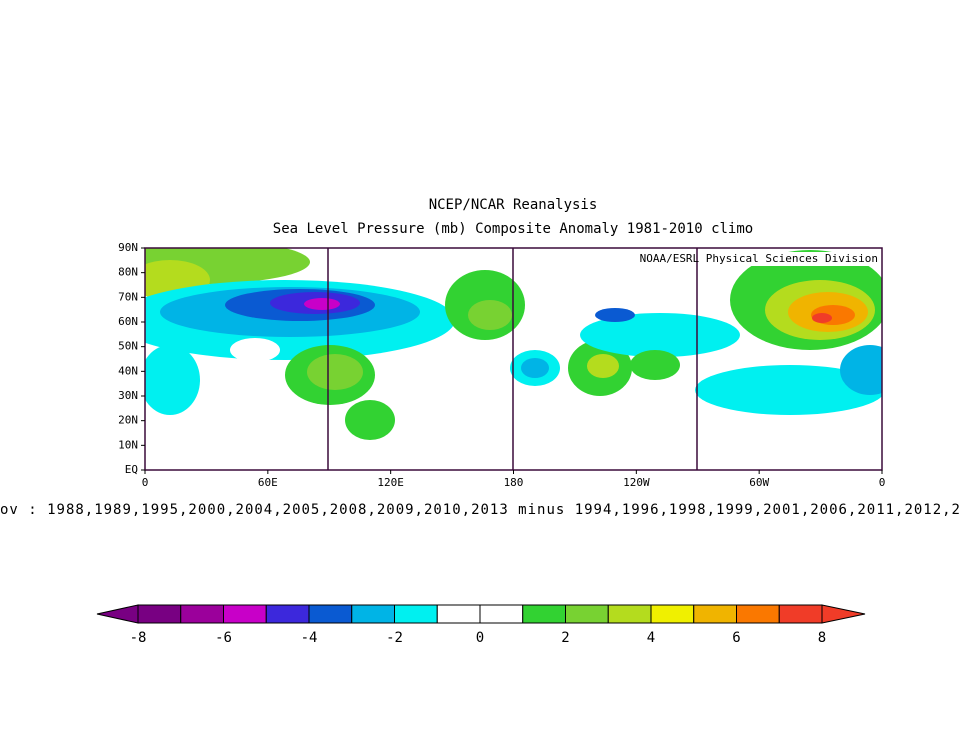  I want to click on colorbar-tick-label: 6, so click(736, 638).